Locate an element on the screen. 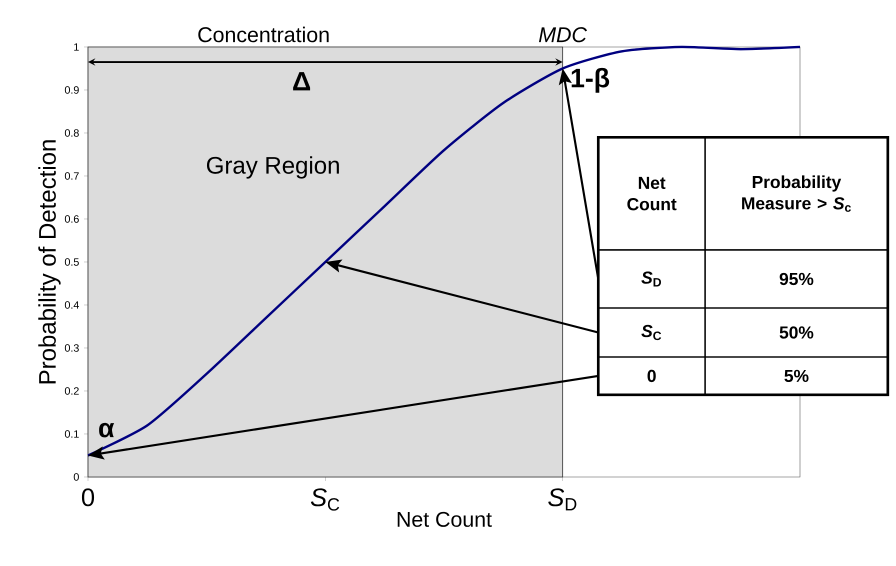 This screenshot has width=896, height=566. y-tick-label: 0 is located at coordinates (76, 477).